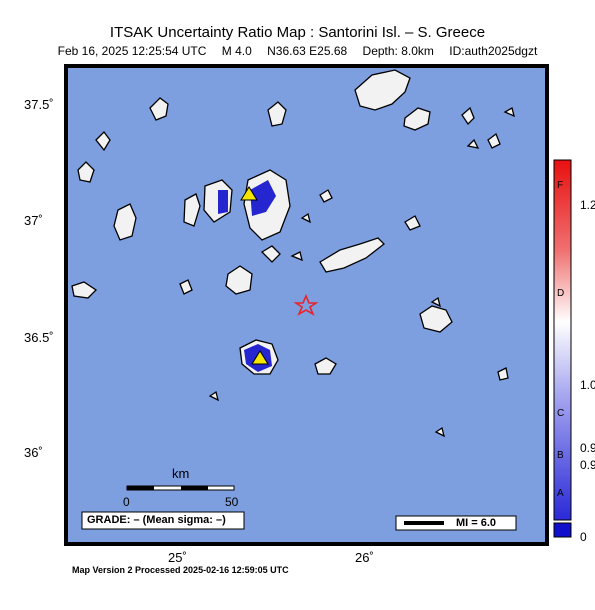 This screenshot has width=595, height=610. Describe the element at coordinates (364, 557) in the screenshot. I see `lon-label: 26˚` at that location.